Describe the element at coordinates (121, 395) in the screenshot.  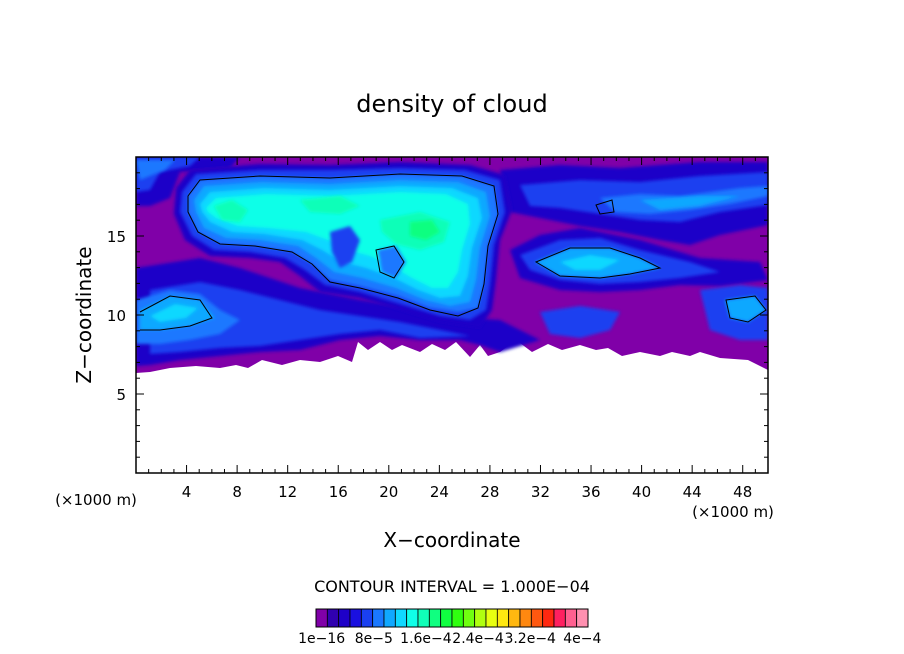
I see `y-tick-label: 5` at that location.